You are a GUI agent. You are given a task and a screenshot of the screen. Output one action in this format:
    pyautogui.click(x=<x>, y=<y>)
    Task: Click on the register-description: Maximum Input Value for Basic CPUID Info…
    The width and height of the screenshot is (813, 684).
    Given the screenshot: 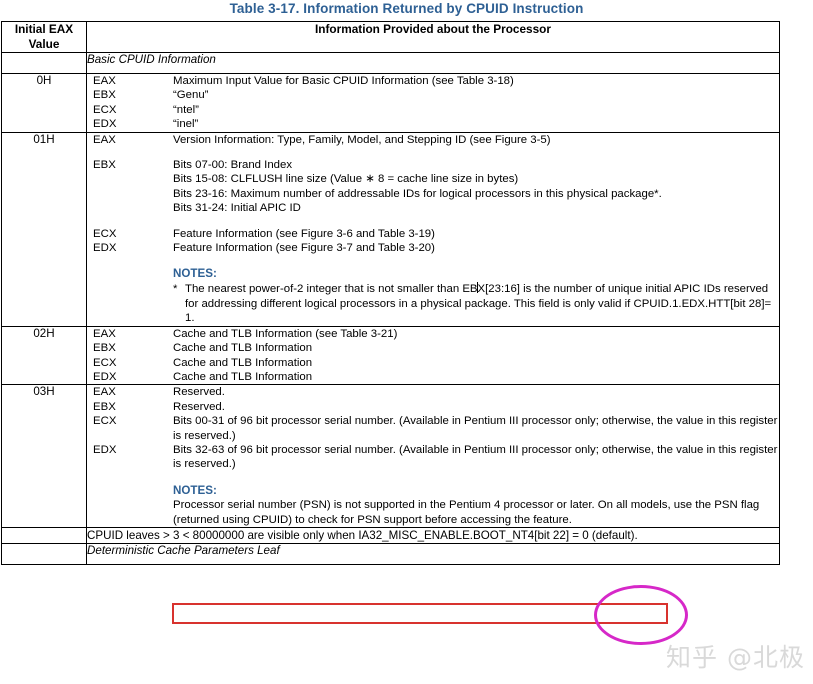 What is the action you would take?
    pyautogui.click(x=343, y=81)
    